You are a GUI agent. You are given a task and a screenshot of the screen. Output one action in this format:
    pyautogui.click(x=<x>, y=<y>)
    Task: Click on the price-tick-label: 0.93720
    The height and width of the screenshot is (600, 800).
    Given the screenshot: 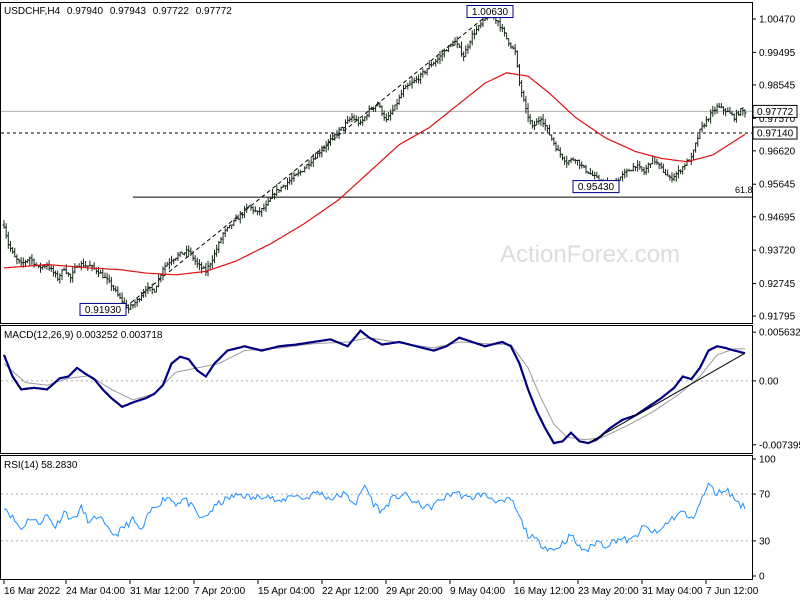 What is the action you would take?
    pyautogui.click(x=777, y=251)
    